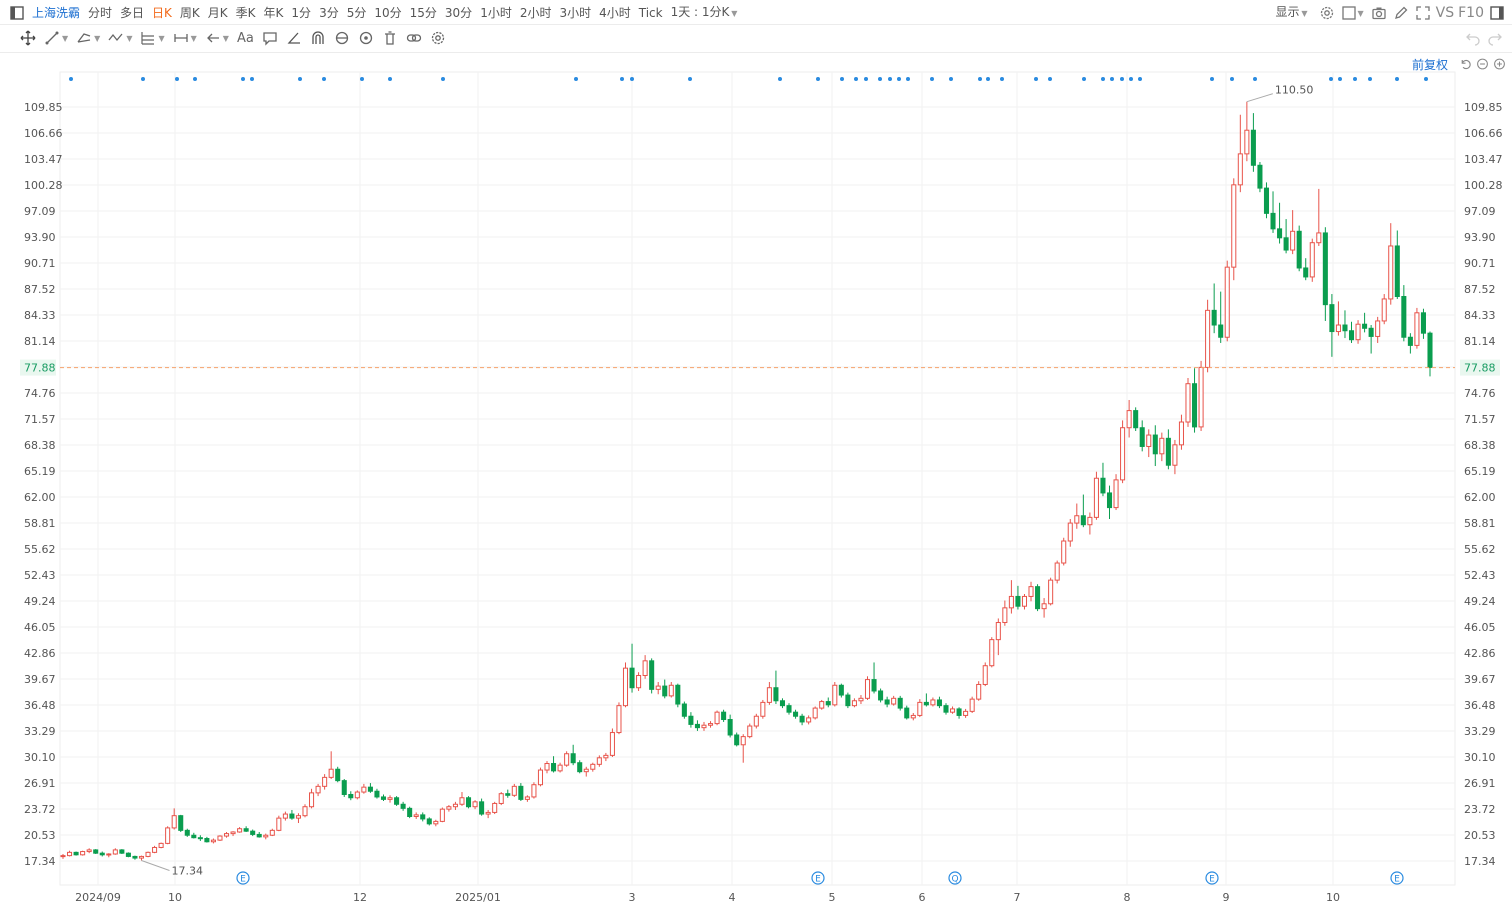 Image resolution: width=1512 pixels, height=908 pixels. I want to click on trend-line-icon, so click(52, 38).